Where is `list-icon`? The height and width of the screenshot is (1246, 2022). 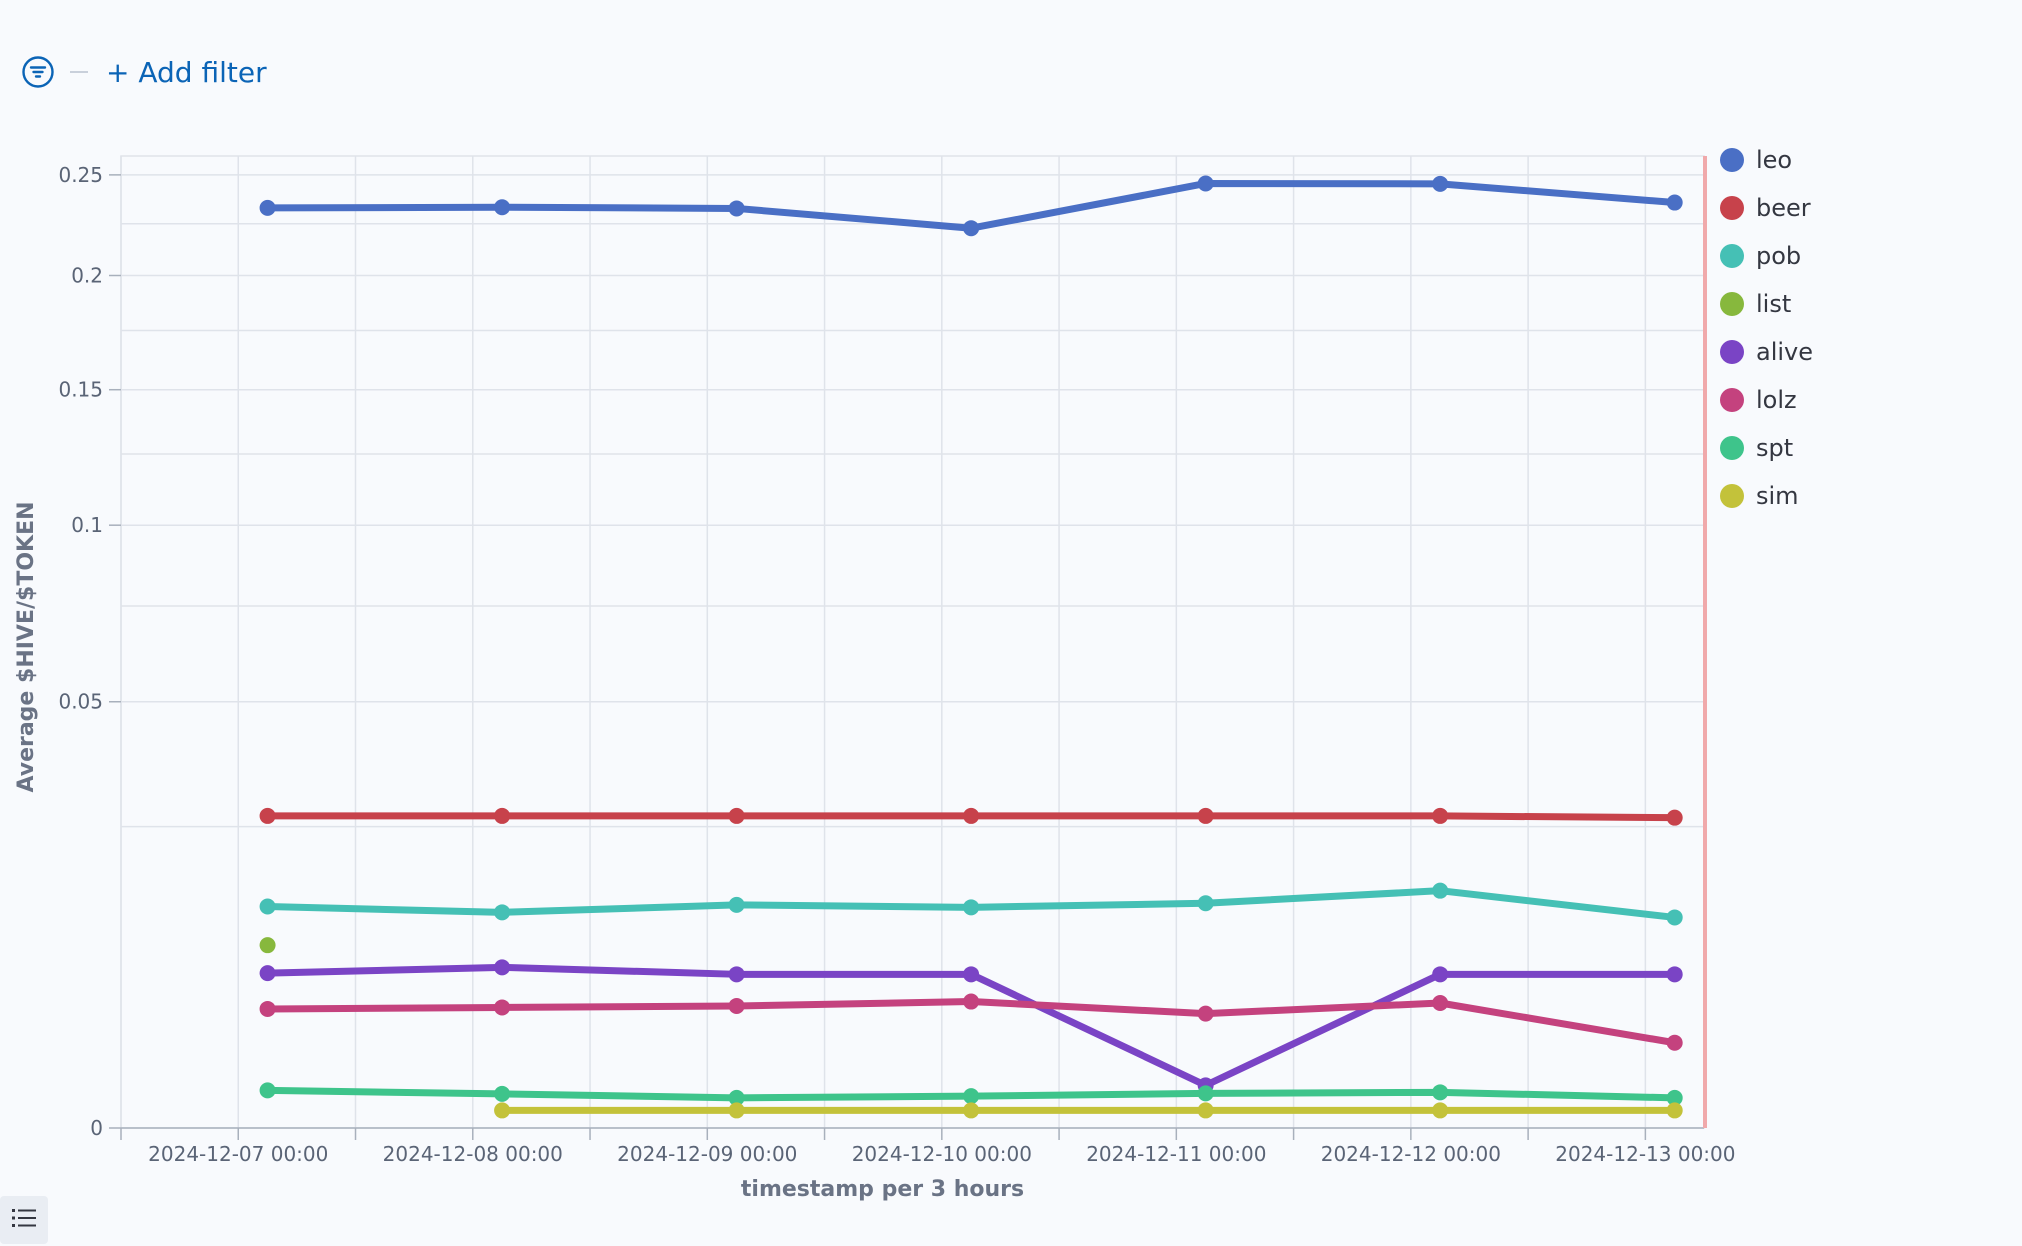 list-icon is located at coordinates (24, 1220).